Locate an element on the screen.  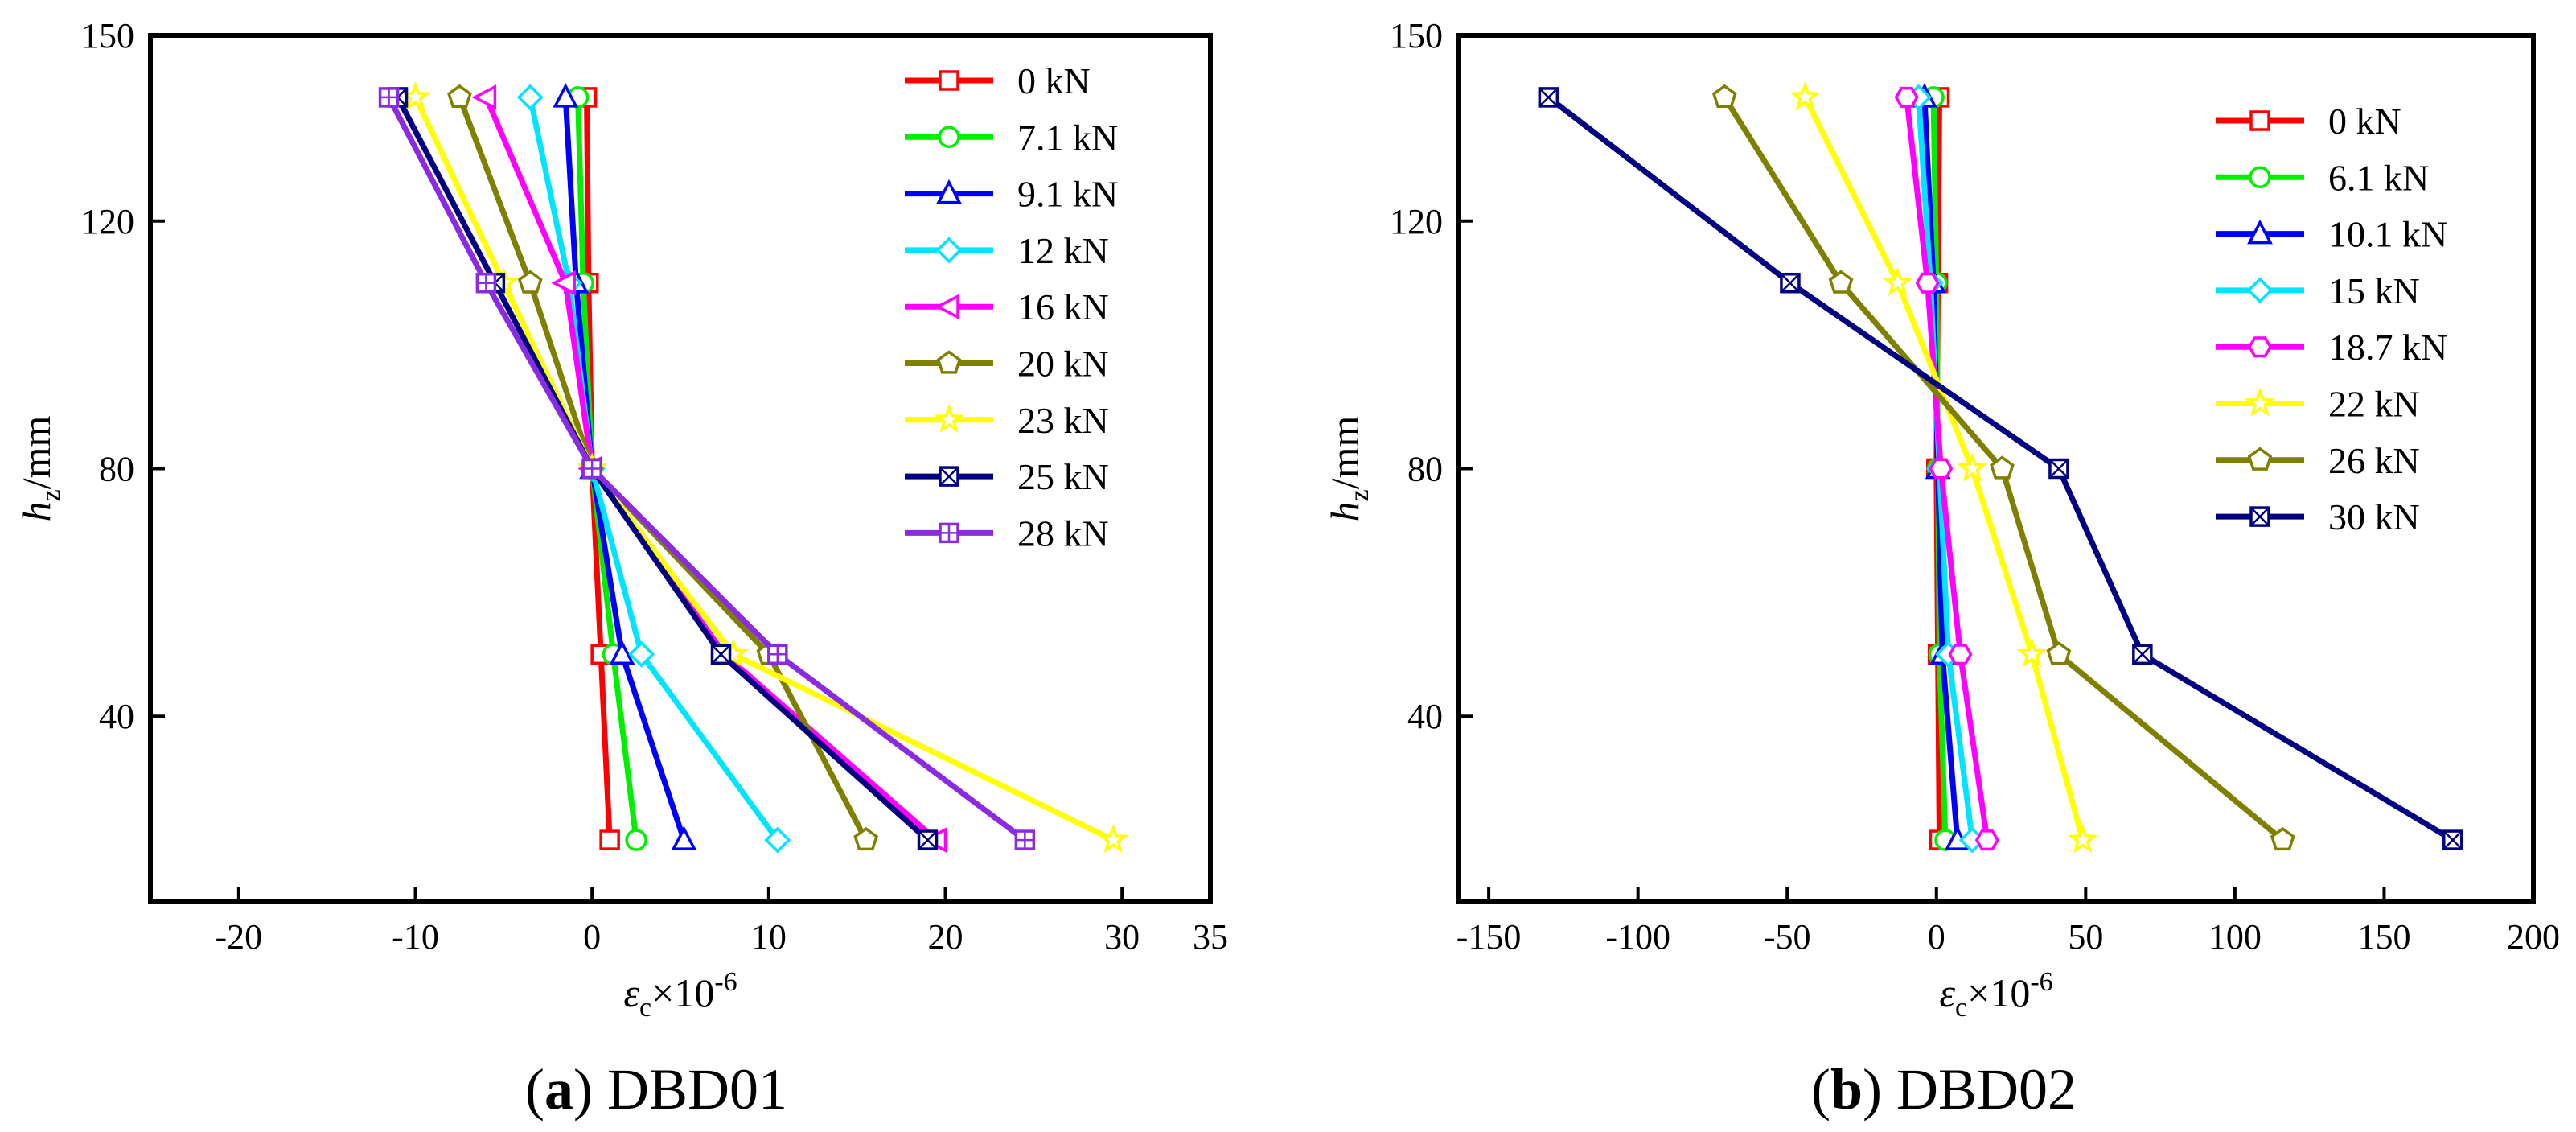
x-tick-label: 100 is located at coordinates (2235, 937).